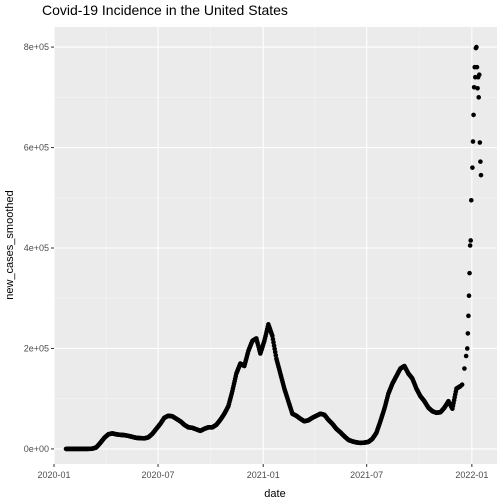  I want to click on y-axis-title: new_cases_smoothed, so click(10, 244).